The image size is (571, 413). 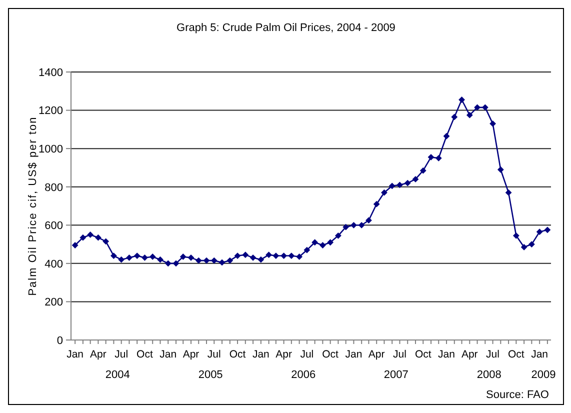 What do you see at coordinates (50, 111) in the screenshot?
I see `y-tick-label: 1200` at bounding box center [50, 111].